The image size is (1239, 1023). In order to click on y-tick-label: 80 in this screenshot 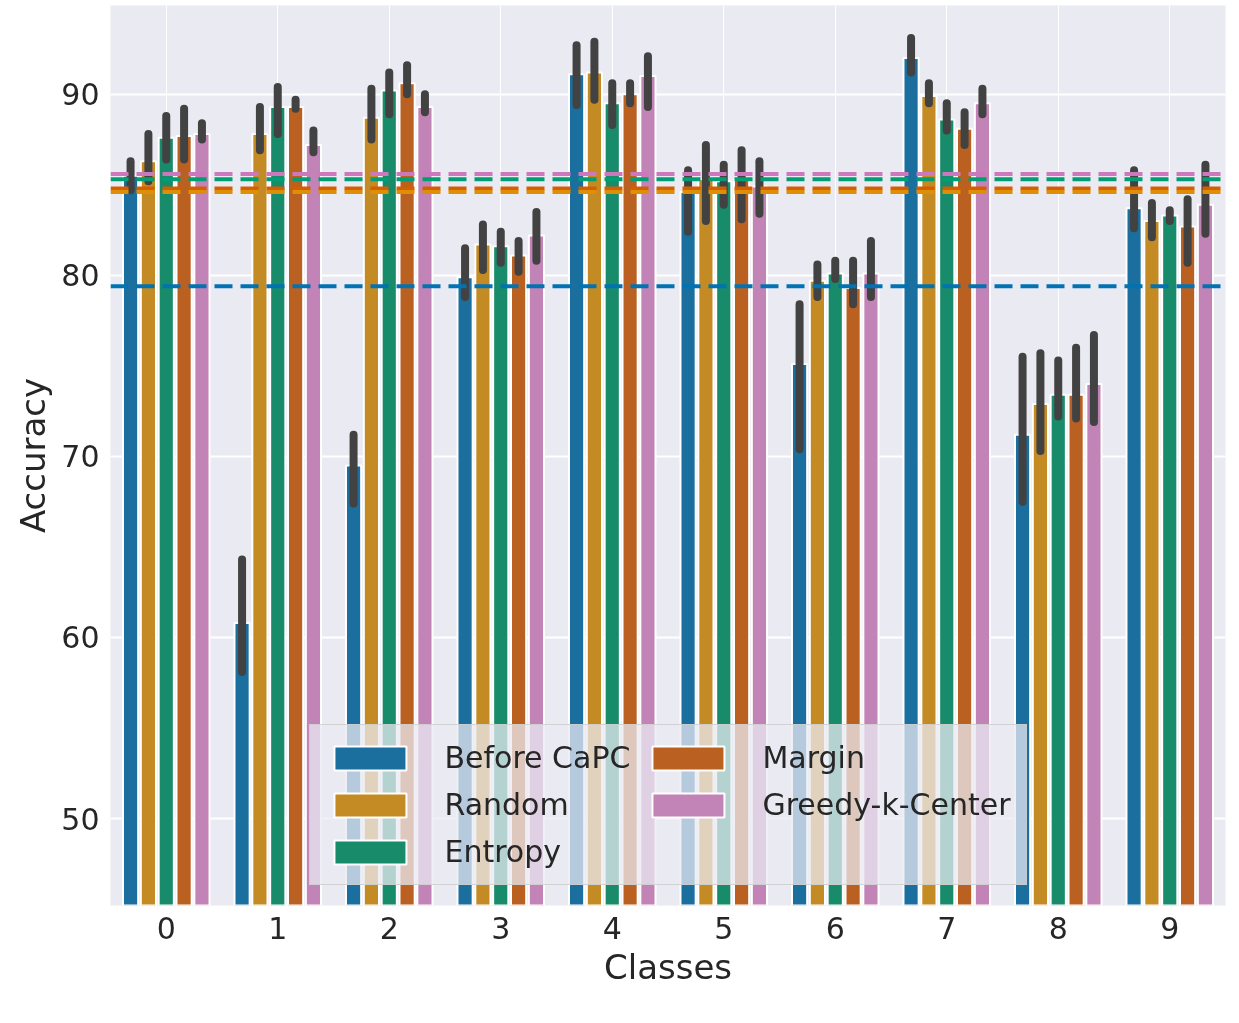, I will do `click(80, 276)`.